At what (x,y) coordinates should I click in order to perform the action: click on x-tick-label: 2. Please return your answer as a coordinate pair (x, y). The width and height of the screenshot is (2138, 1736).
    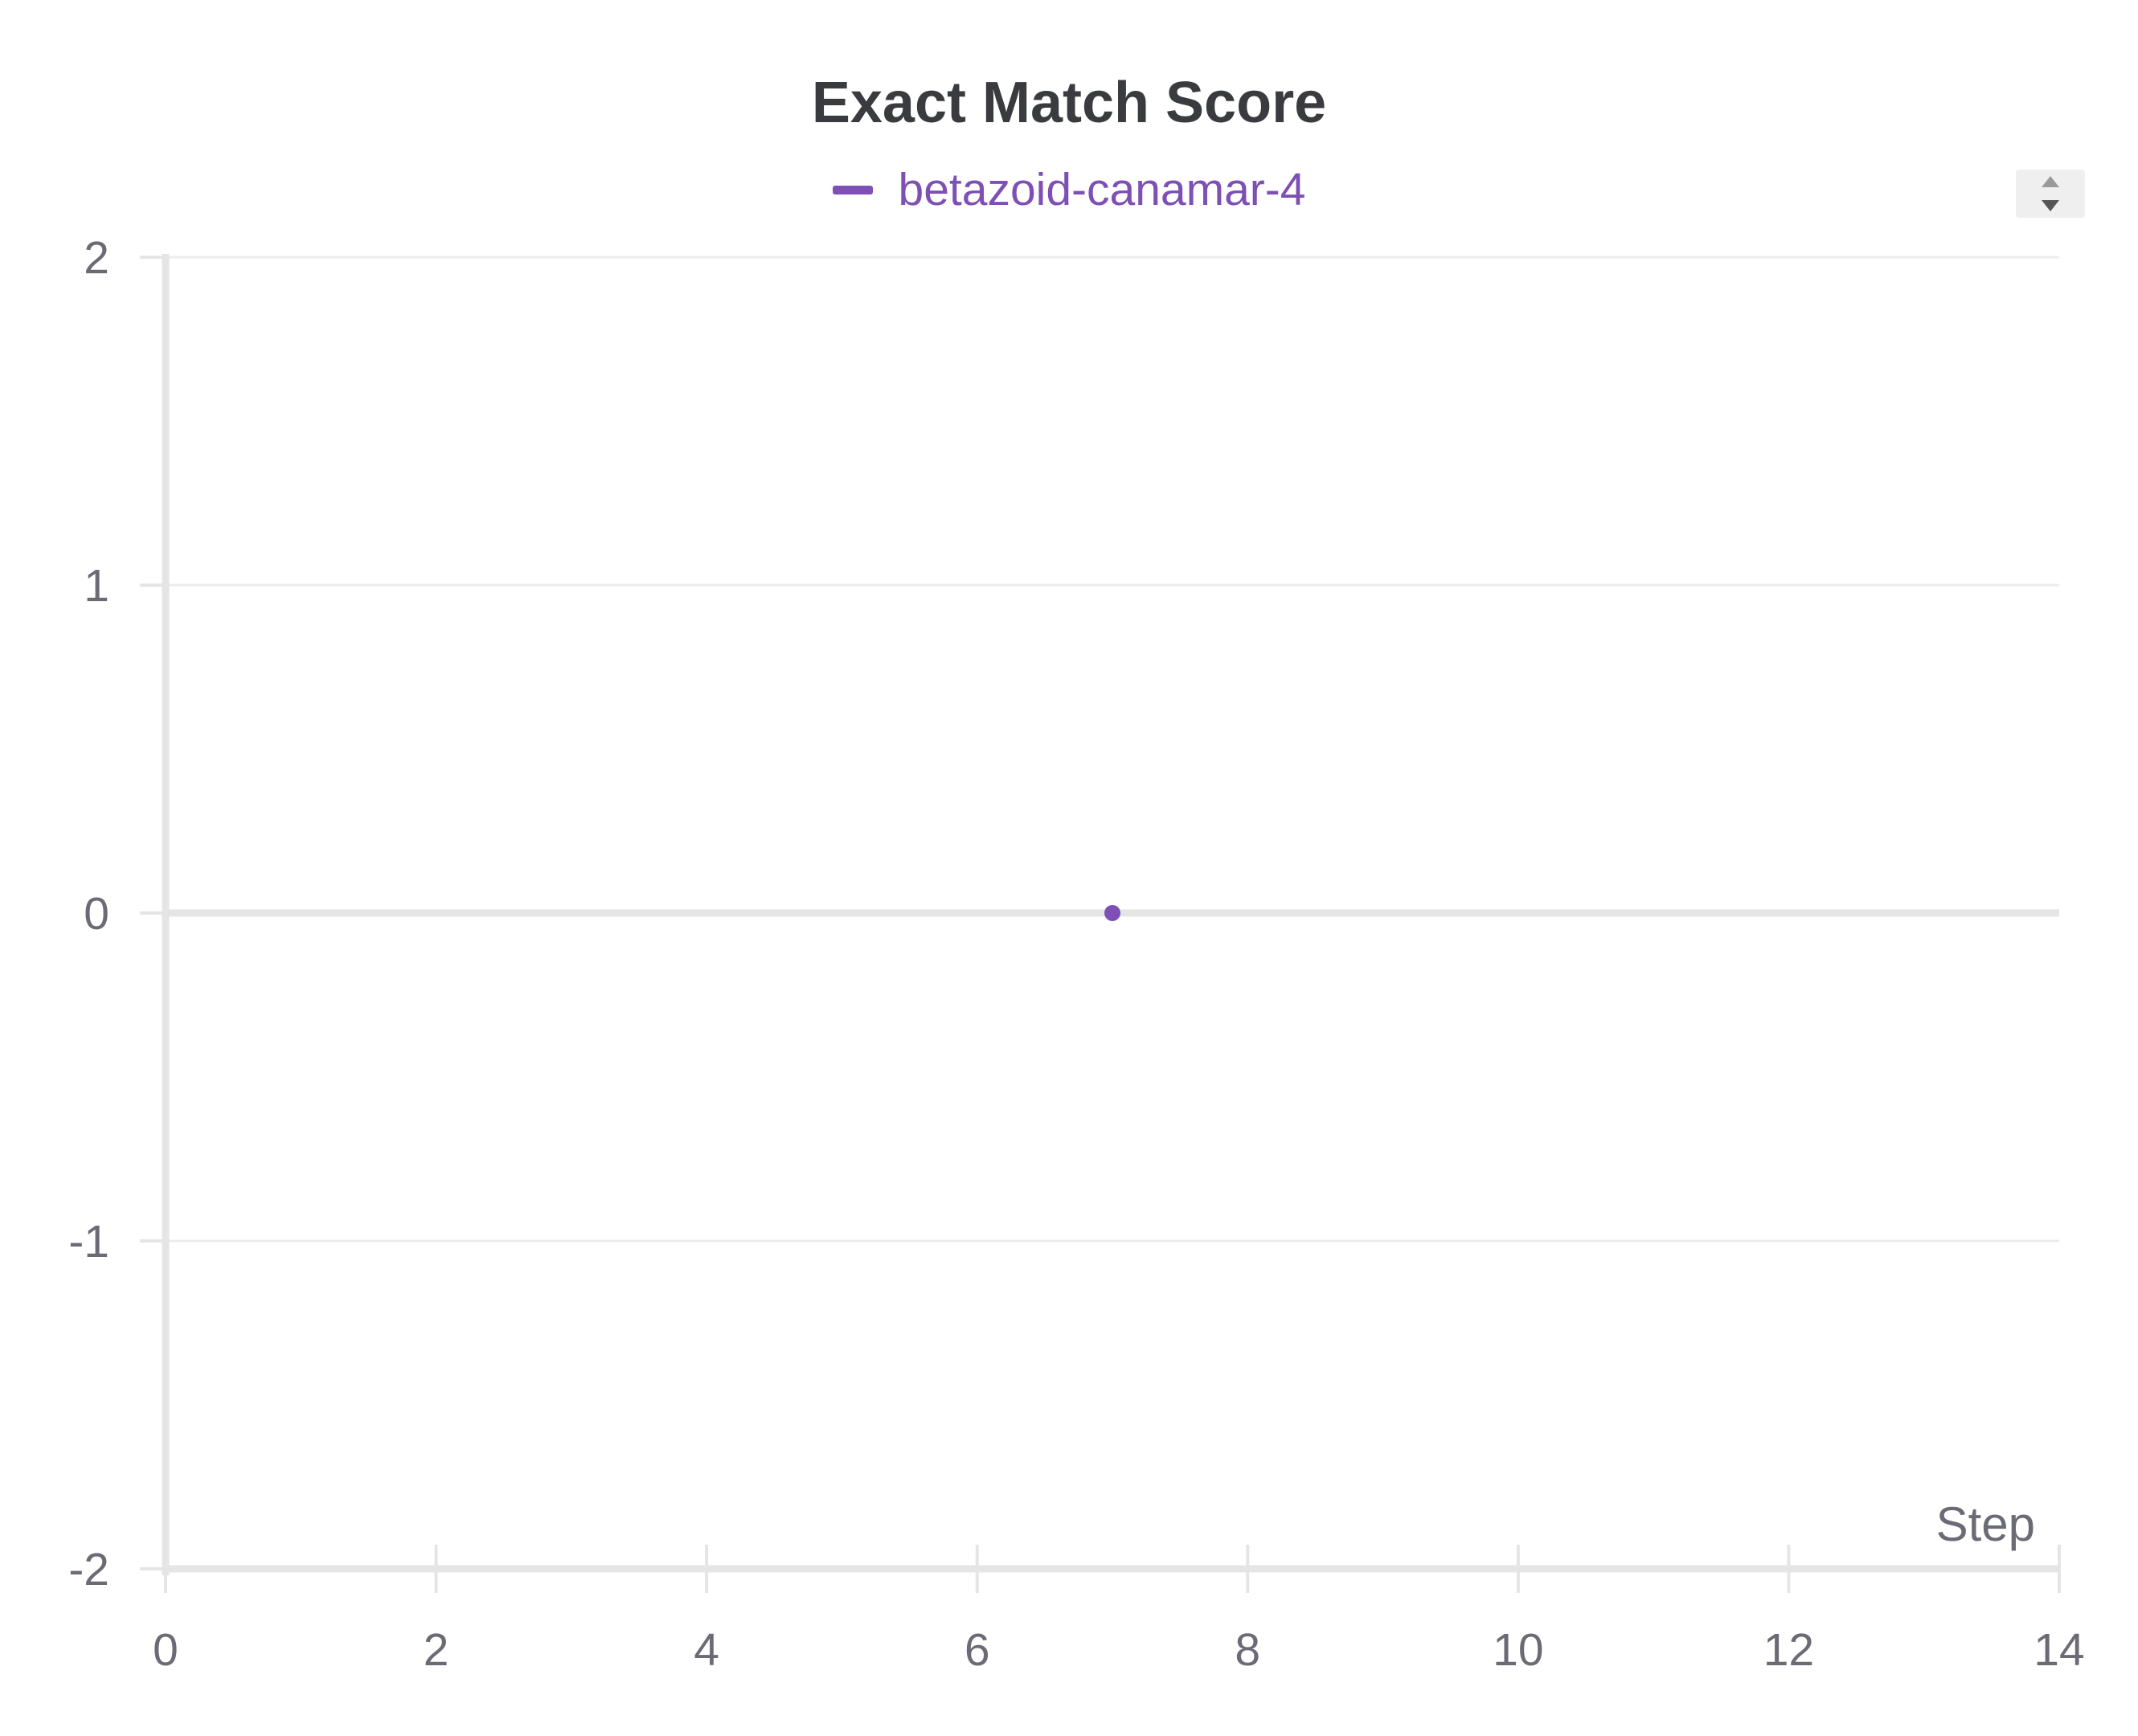
    Looking at the image, I should click on (436, 1650).